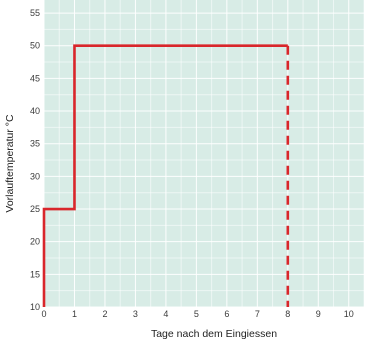  Describe the element at coordinates (287, 314) in the screenshot. I see `x-tick-label: 8` at that location.